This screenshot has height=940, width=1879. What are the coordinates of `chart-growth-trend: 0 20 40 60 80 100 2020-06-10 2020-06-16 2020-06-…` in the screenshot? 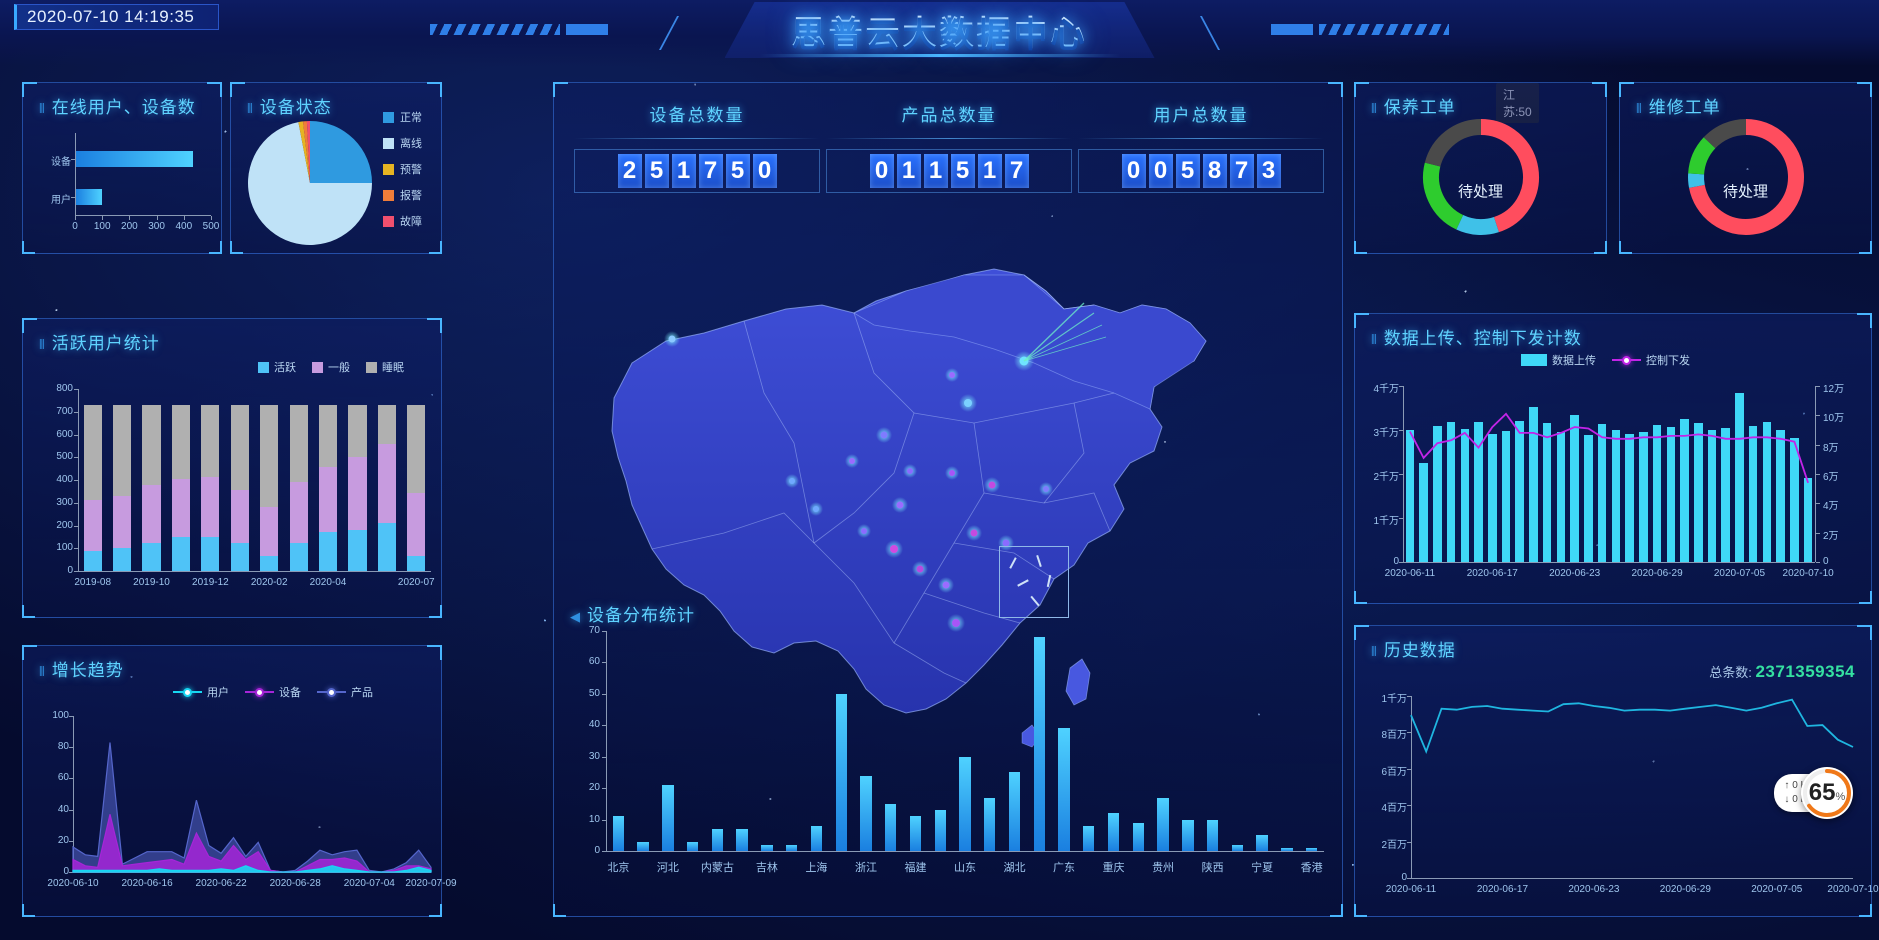 It's located at (239, 807).